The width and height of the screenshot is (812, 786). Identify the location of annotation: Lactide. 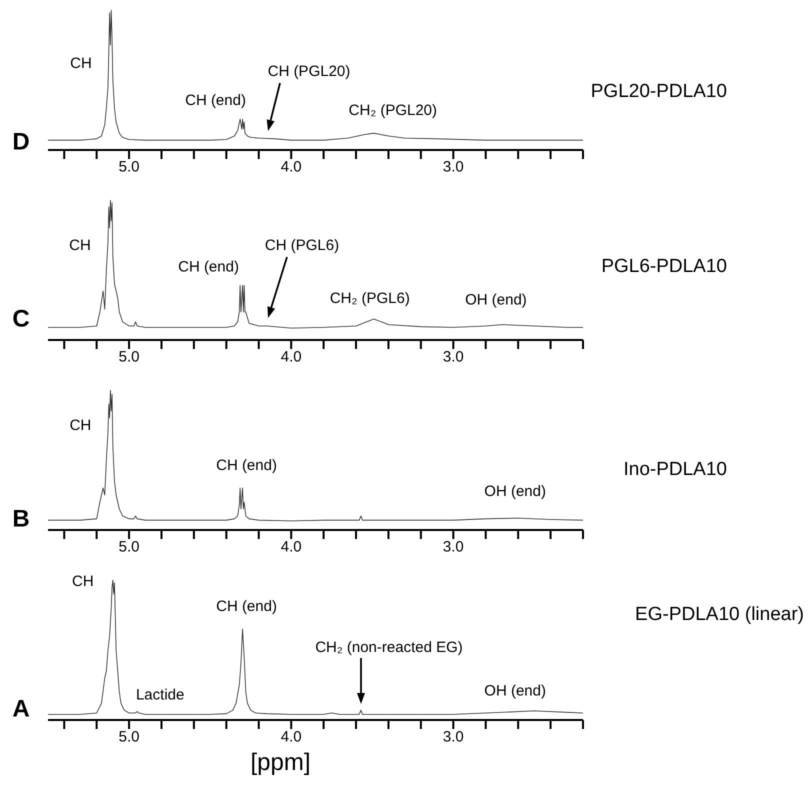
(160, 695).